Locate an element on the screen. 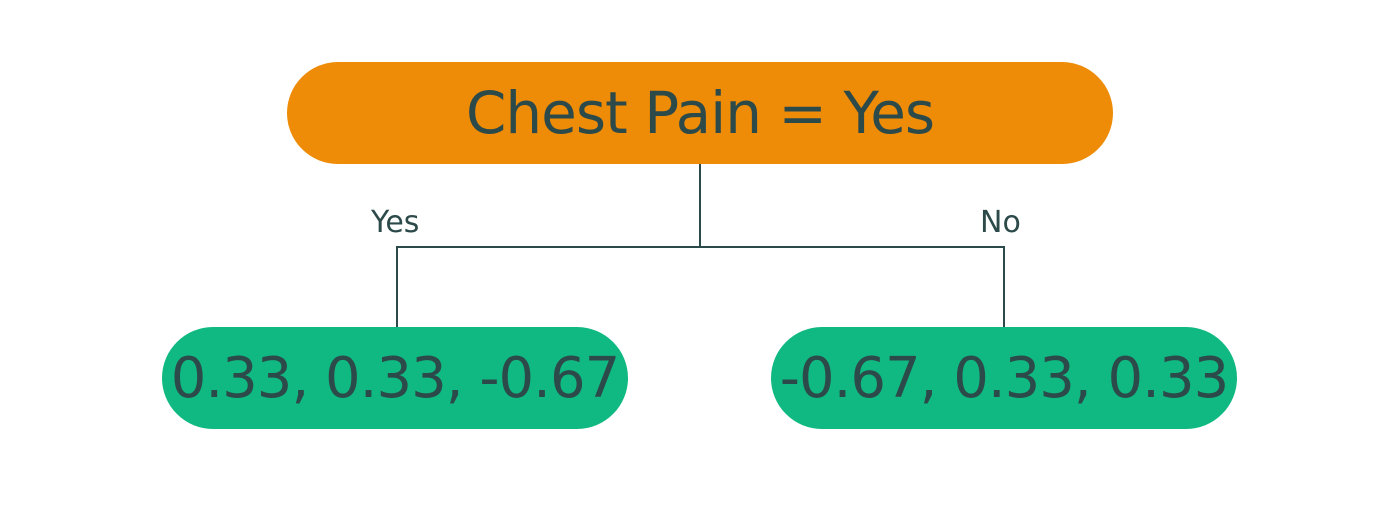  leaf-node-right: -0.67, 0.33, 0.33 is located at coordinates (1004, 378).